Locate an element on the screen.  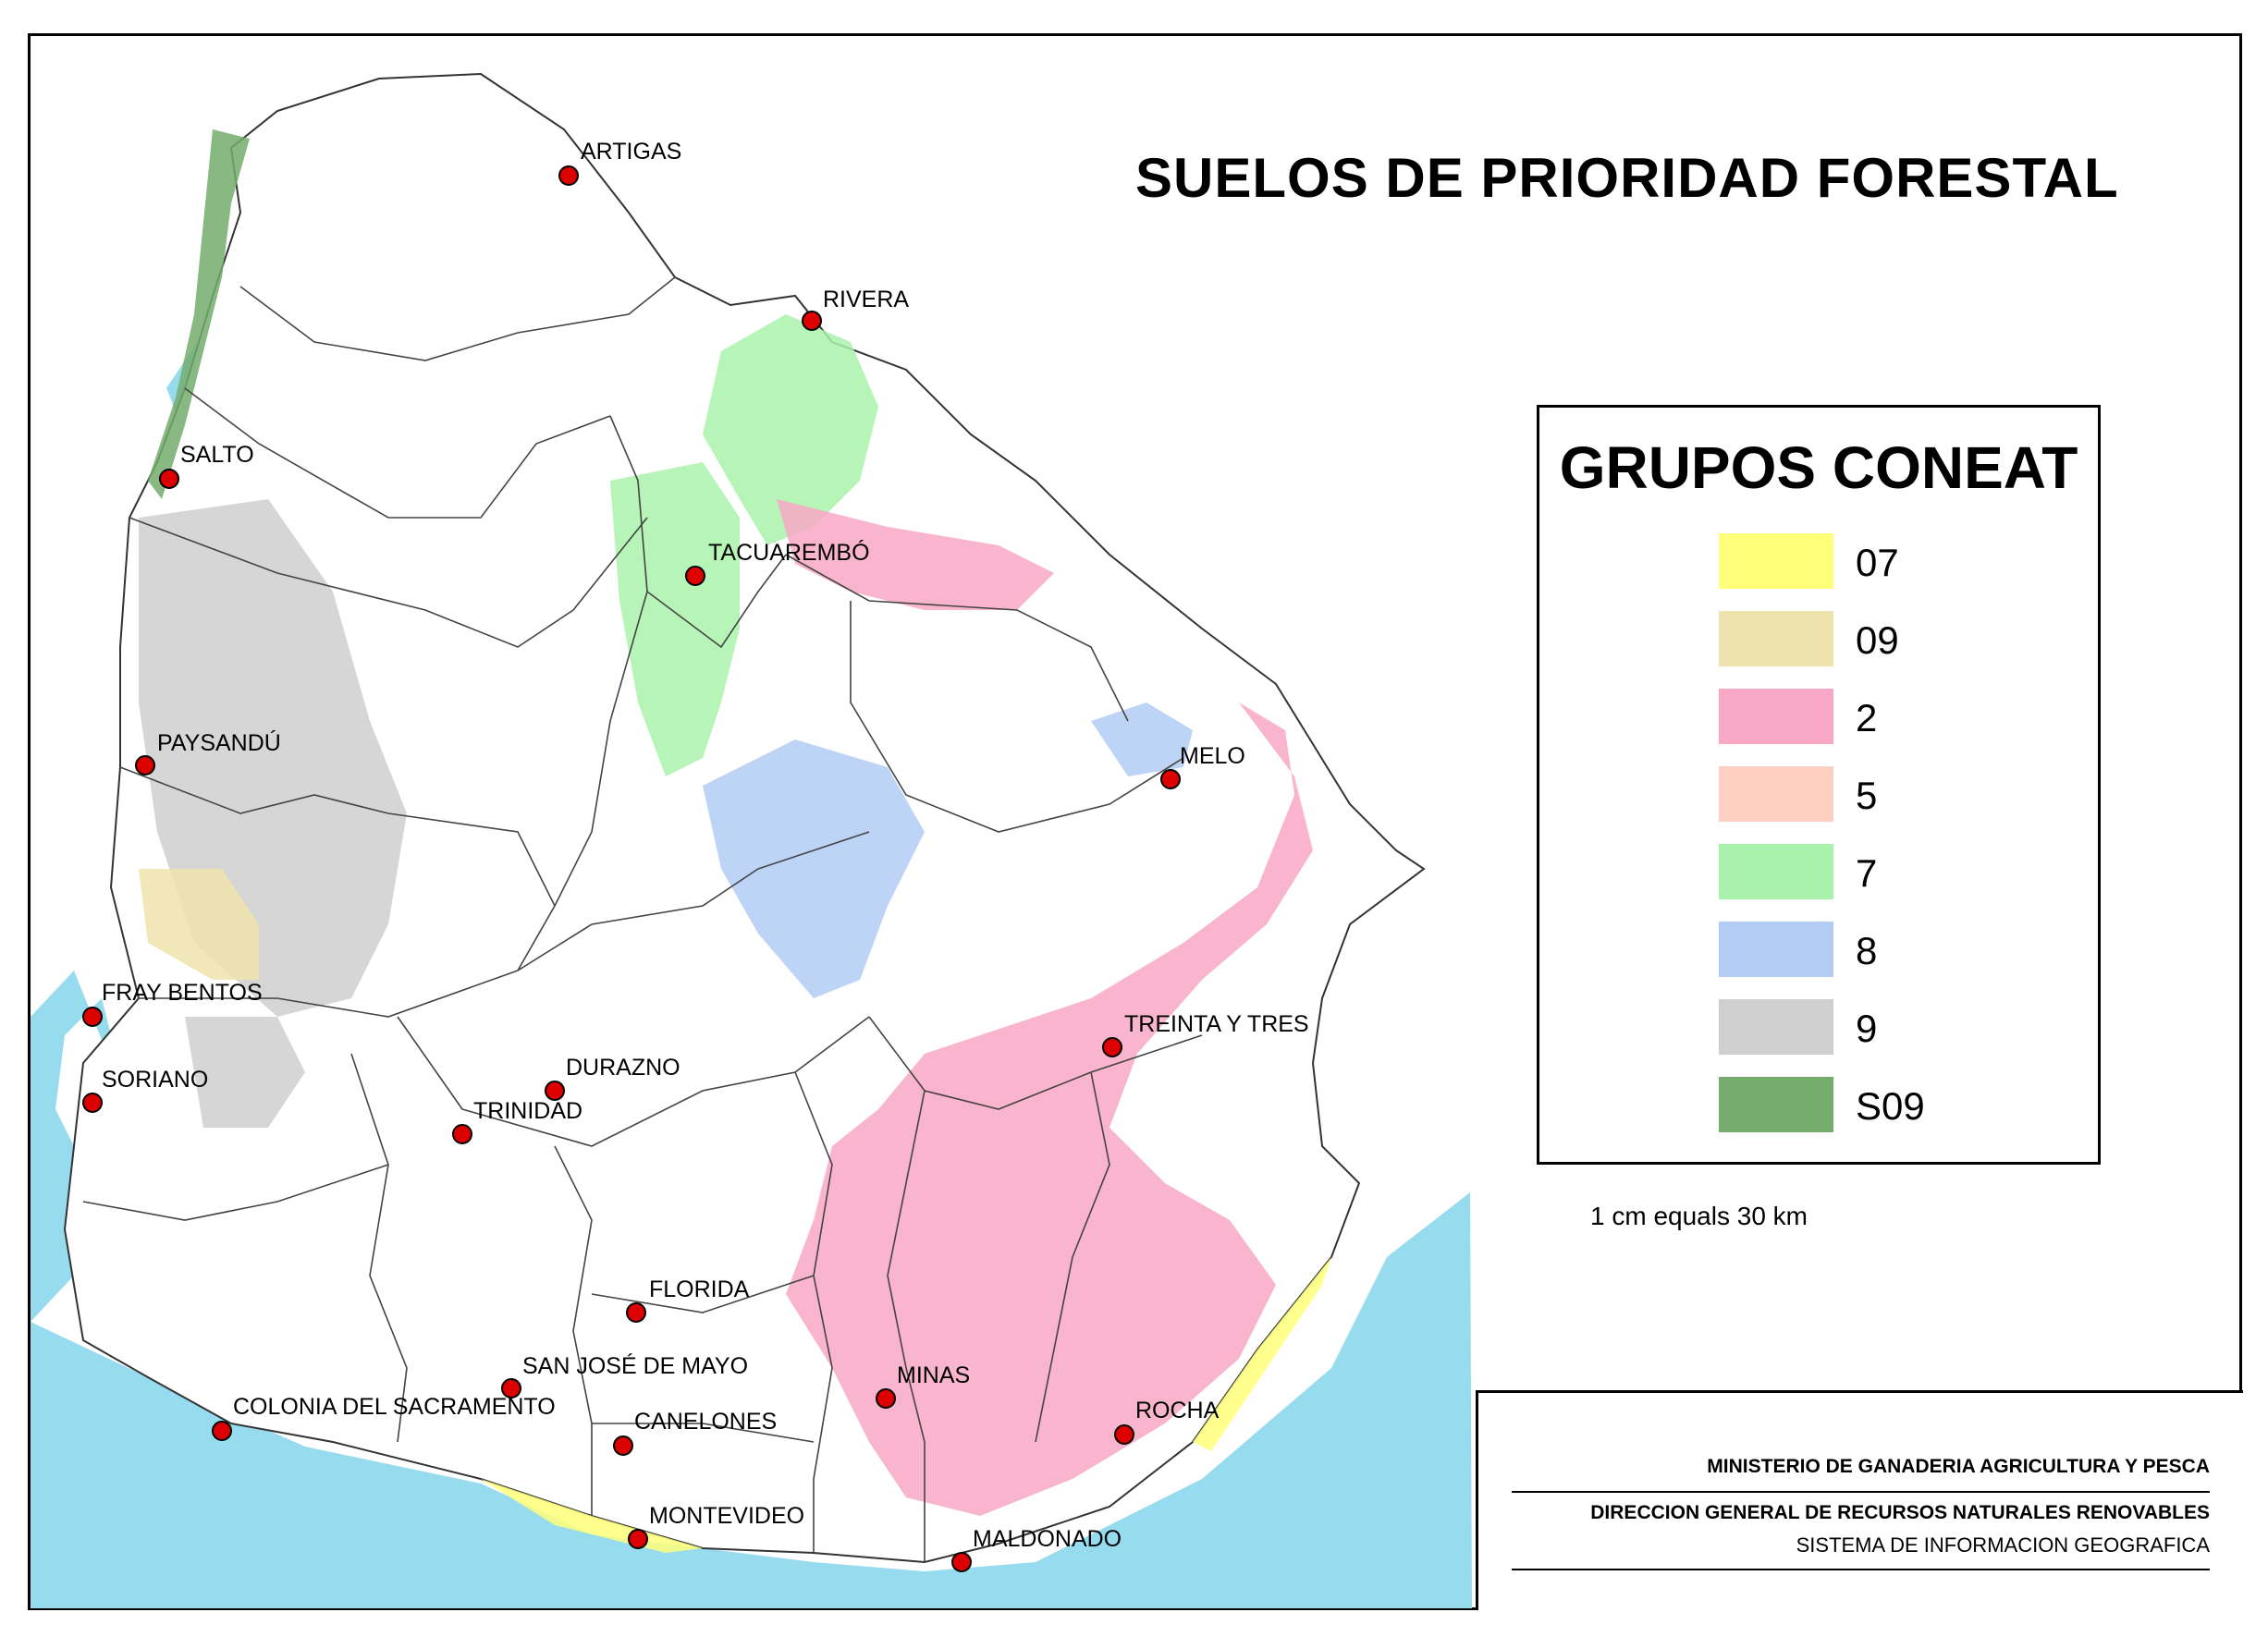
city-melo: MELO is located at coordinates (1202, 766).